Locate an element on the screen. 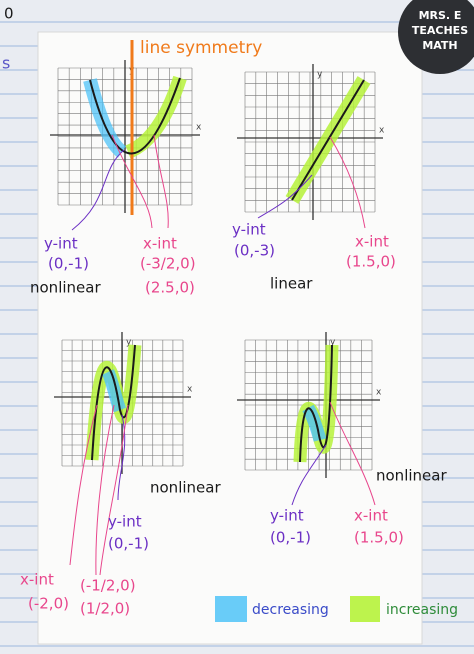 Image resolution: width=474 pixels, height=654 pixels. x-int-point: (2.5,0) is located at coordinates (170, 288).